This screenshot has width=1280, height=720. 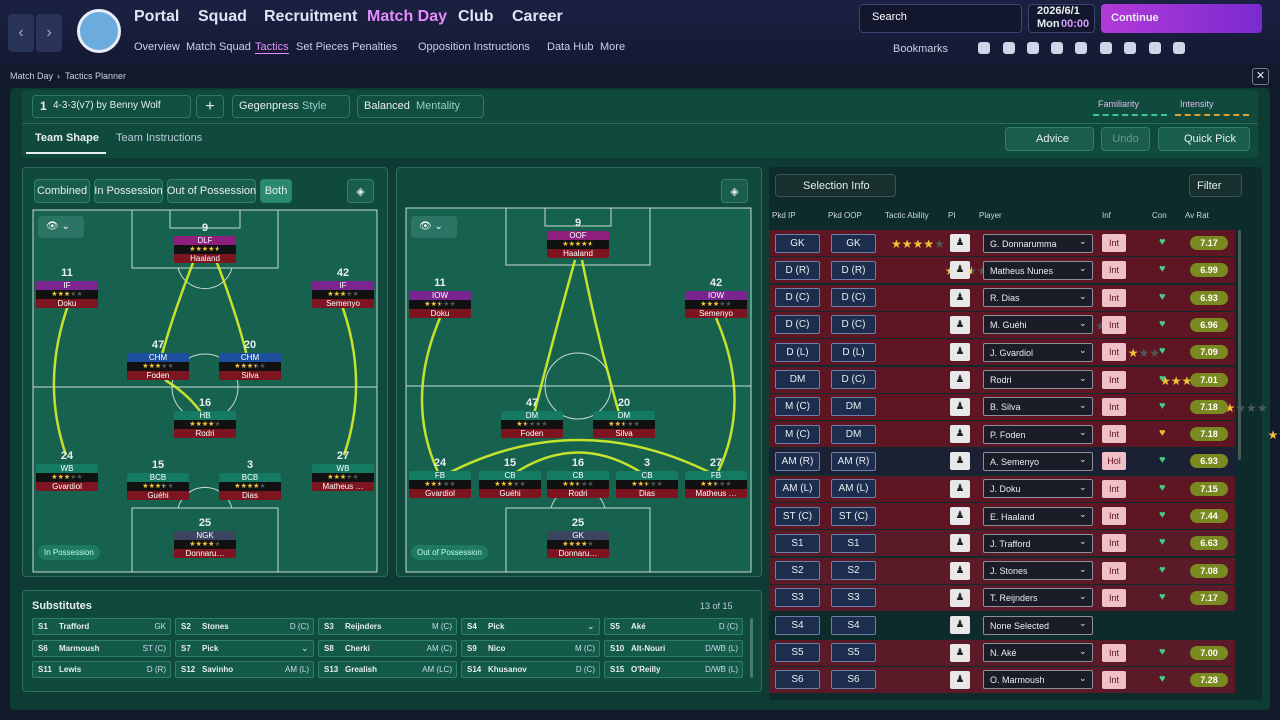 I want to click on player-select: T. Reijnders, so click(x=1038, y=598).